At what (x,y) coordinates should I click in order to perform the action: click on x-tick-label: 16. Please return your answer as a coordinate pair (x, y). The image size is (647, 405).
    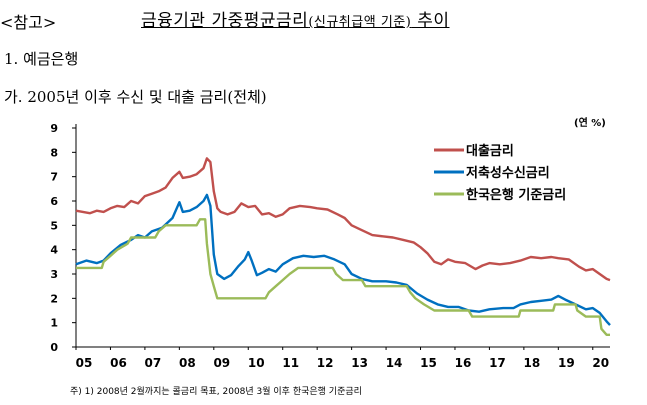
    Looking at the image, I should click on (463, 363).